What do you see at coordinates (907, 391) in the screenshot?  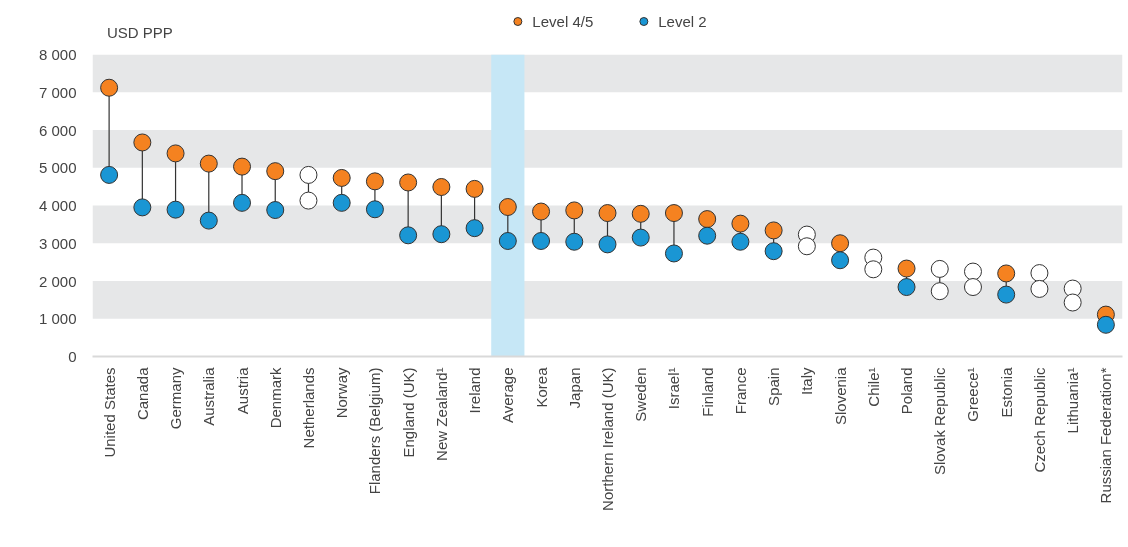 I see `x-tick-label: Poland` at bounding box center [907, 391].